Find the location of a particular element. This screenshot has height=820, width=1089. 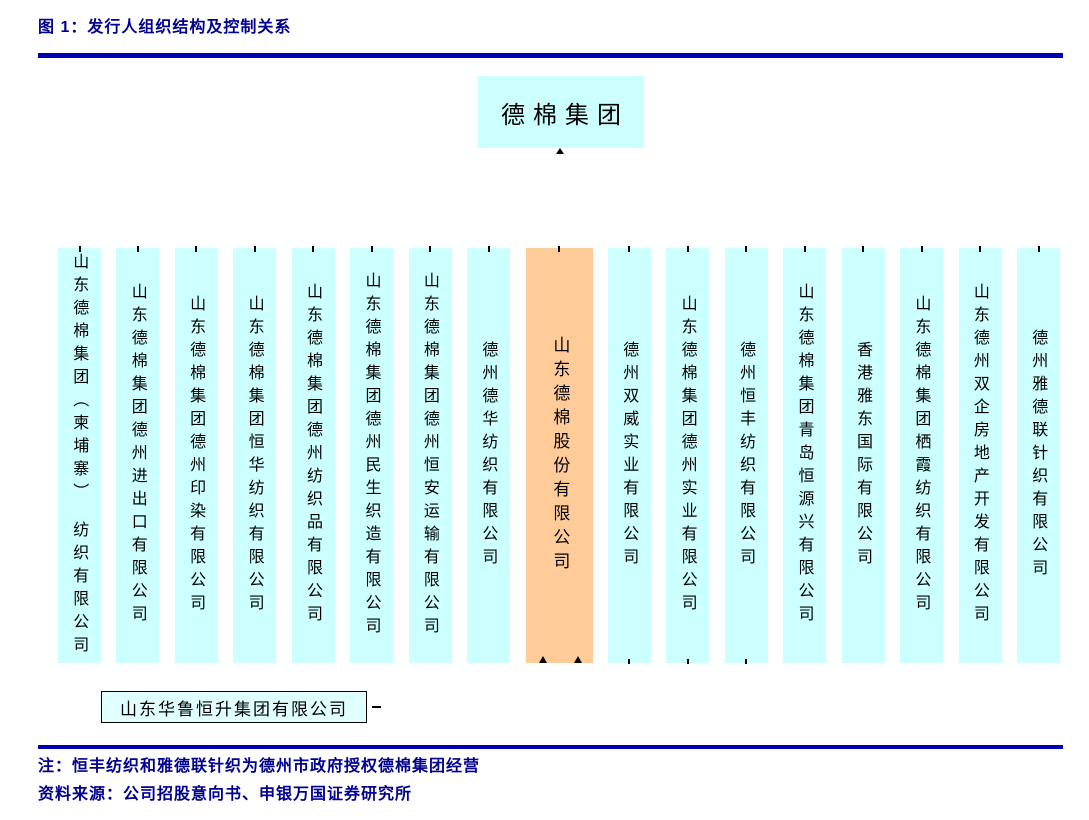

subsidiary-name: 山东德棉集团恒华纺织有限公司 is located at coordinates (255, 455).